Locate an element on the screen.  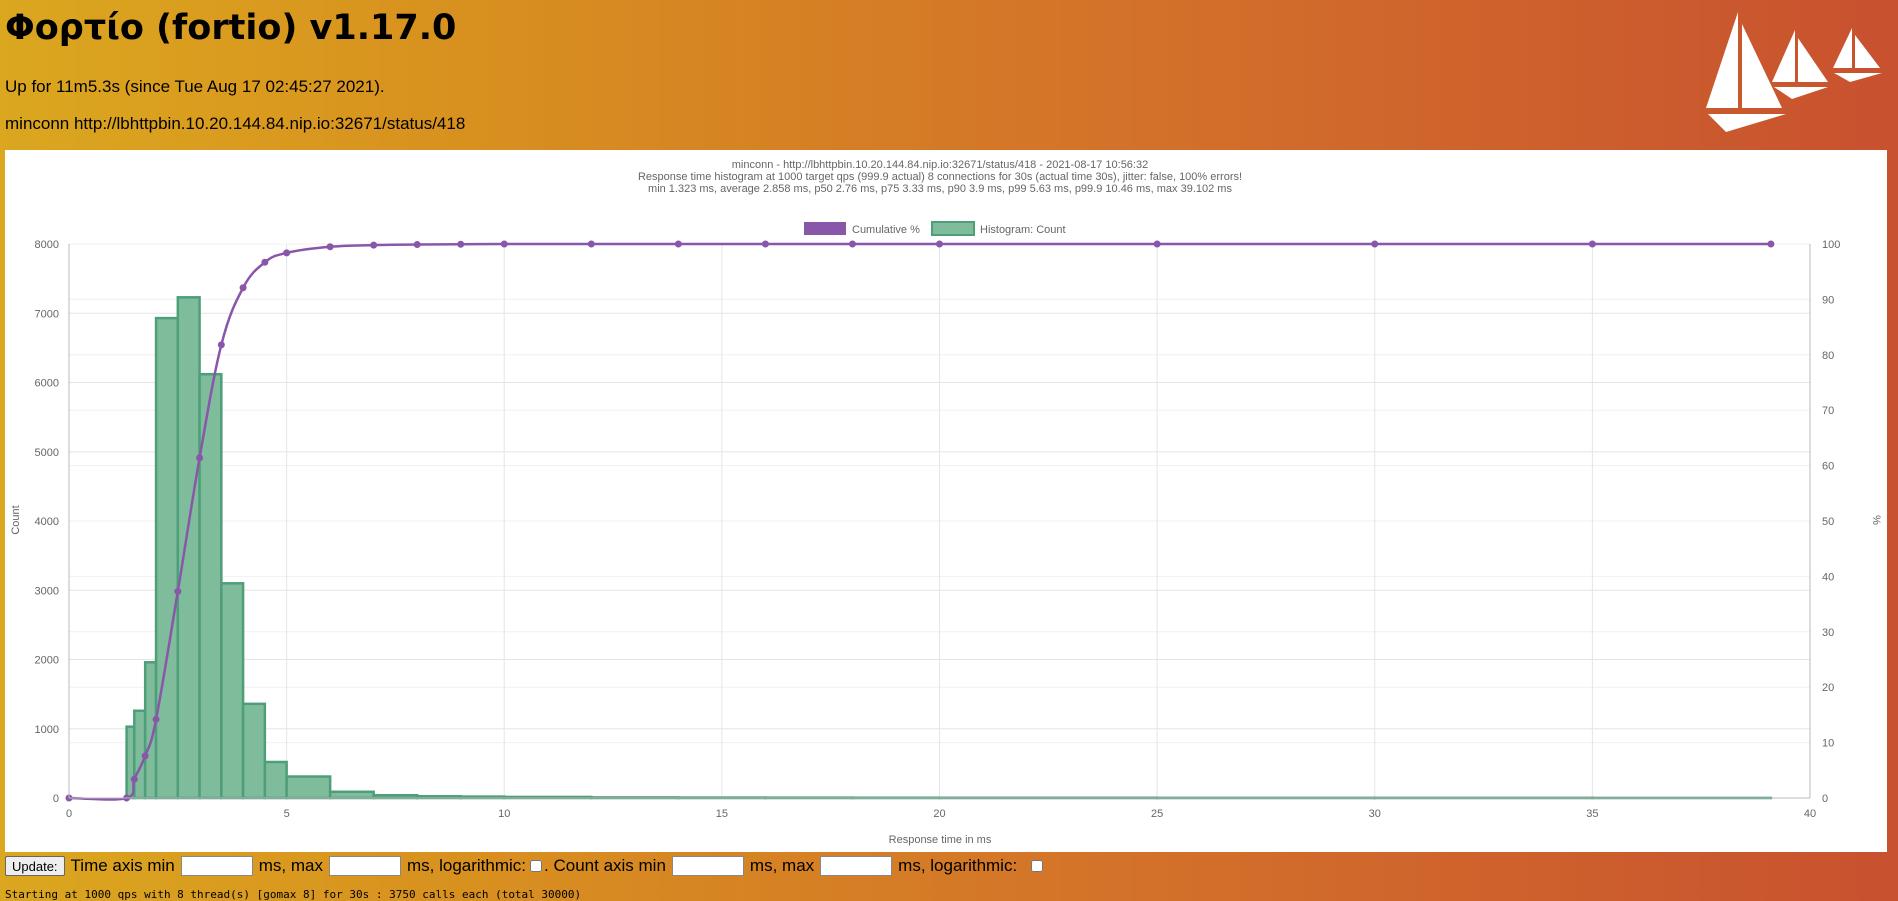
y2-tick-label: 10 is located at coordinates (1828, 744).